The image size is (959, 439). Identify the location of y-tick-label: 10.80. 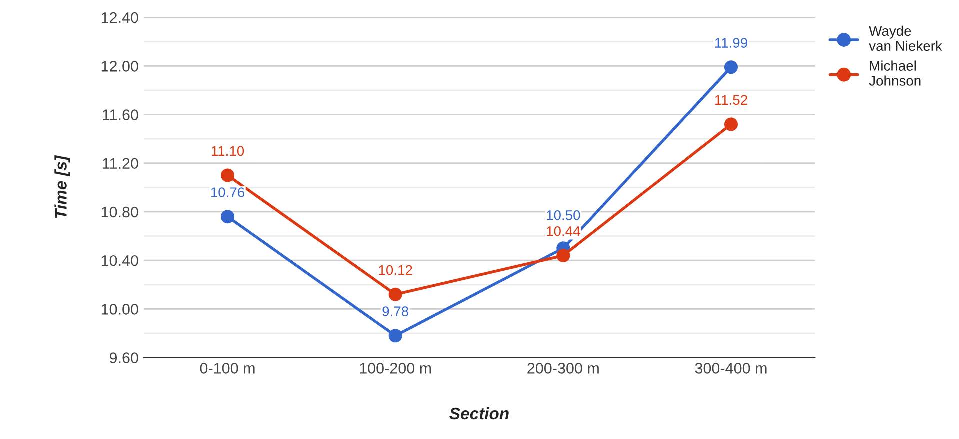
(120, 212).